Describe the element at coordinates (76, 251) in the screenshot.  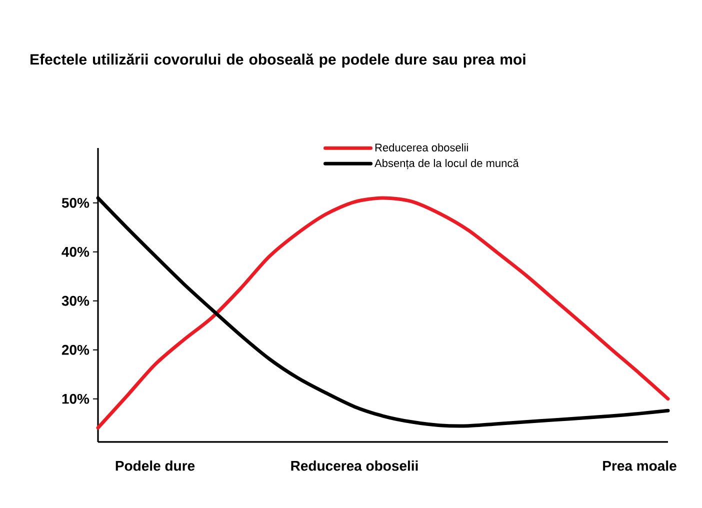
I see `y-tick-label: 40%` at that location.